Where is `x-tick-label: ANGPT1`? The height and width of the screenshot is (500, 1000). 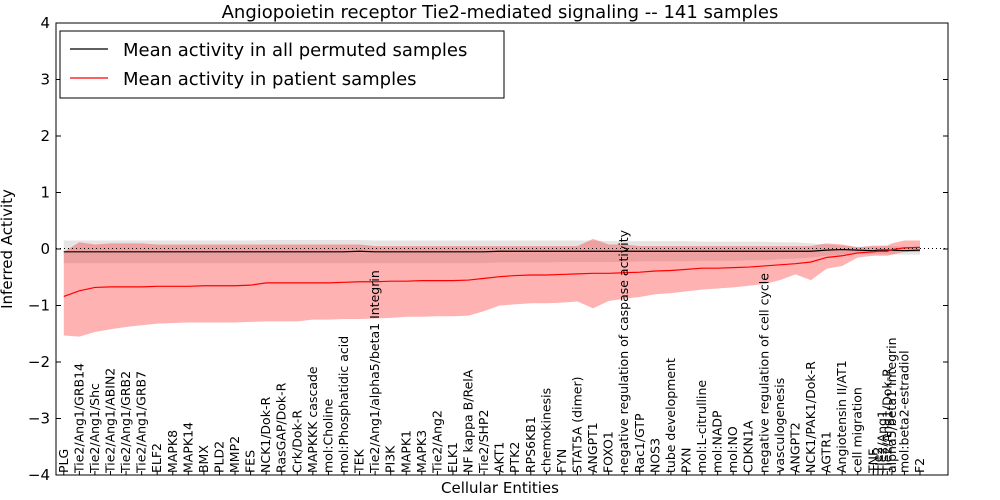
x-tick-label: ANGPT1 is located at coordinates (592, 447).